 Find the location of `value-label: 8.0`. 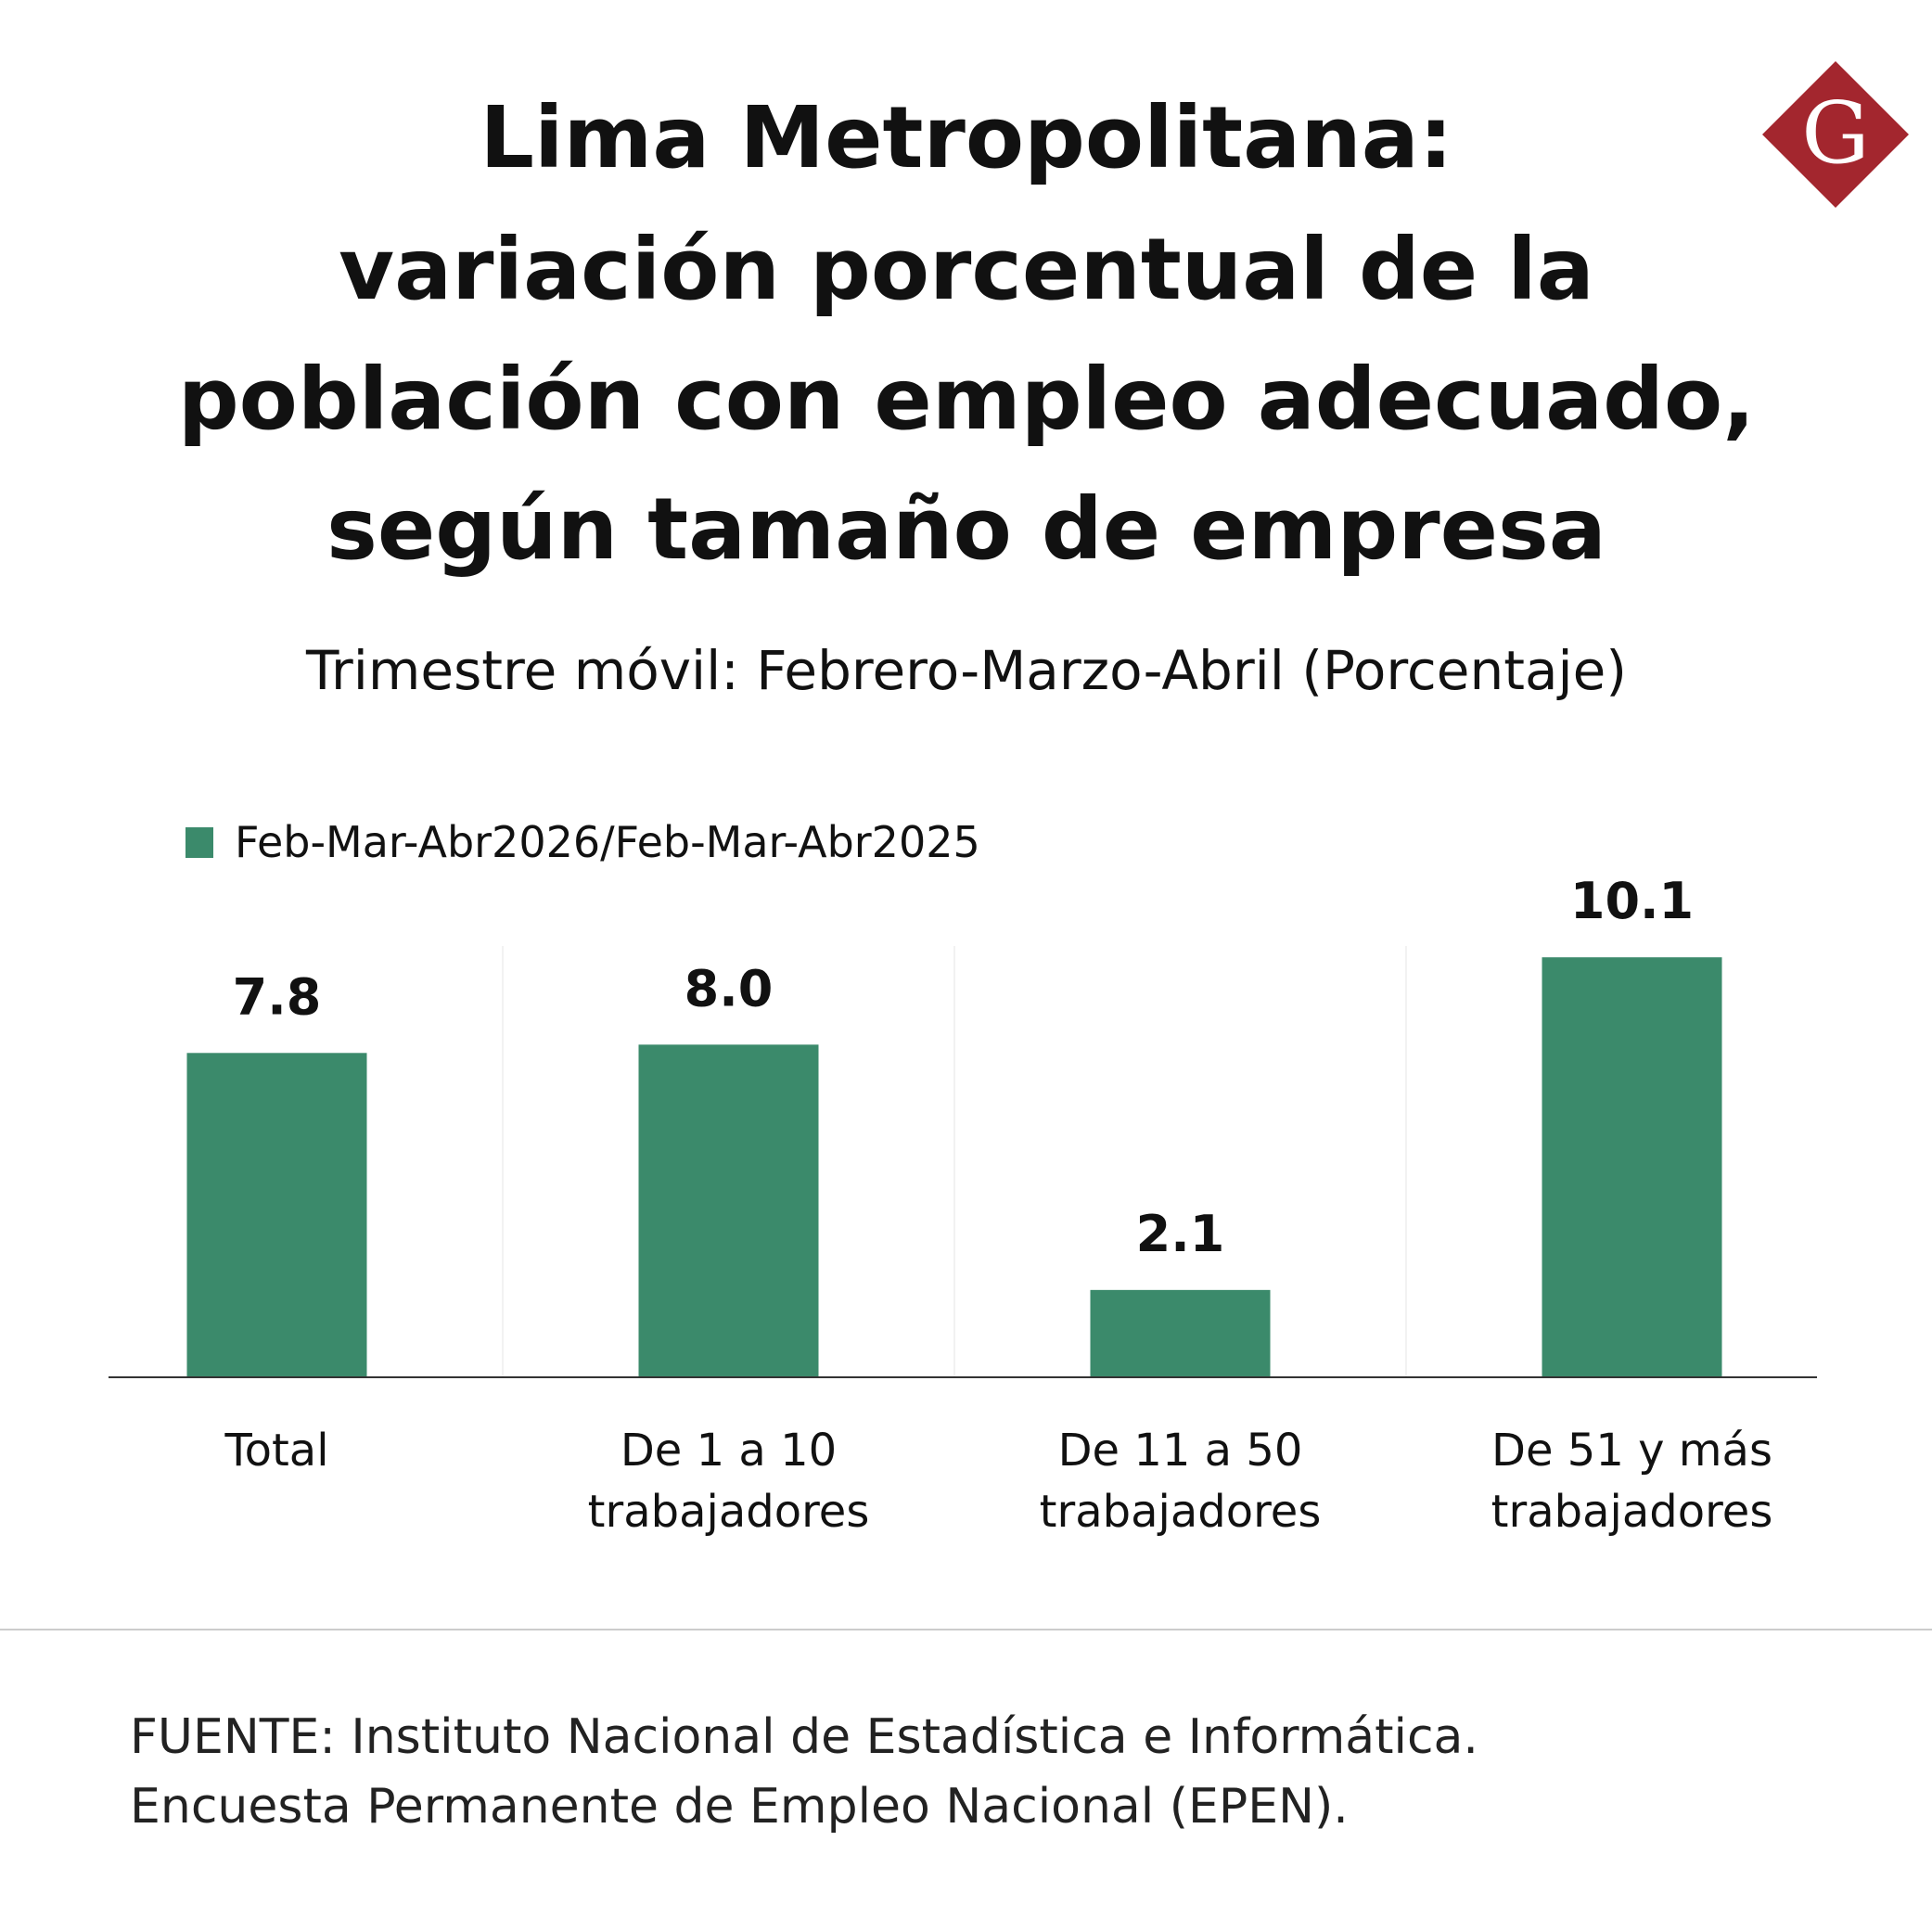

value-label: 8.0 is located at coordinates (729, 988).